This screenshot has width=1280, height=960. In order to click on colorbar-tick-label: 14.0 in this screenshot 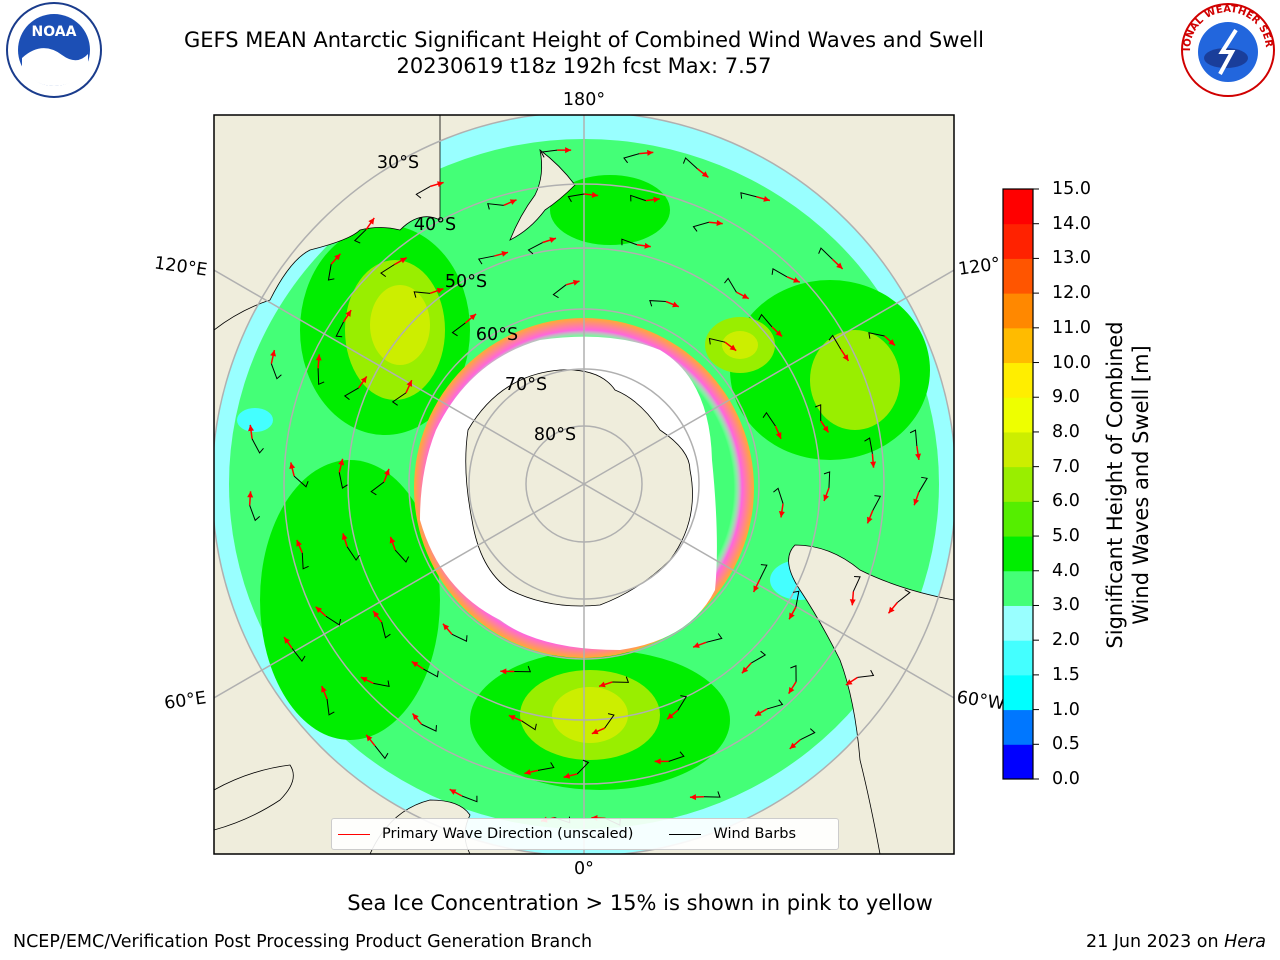, I will do `click(1071, 223)`.